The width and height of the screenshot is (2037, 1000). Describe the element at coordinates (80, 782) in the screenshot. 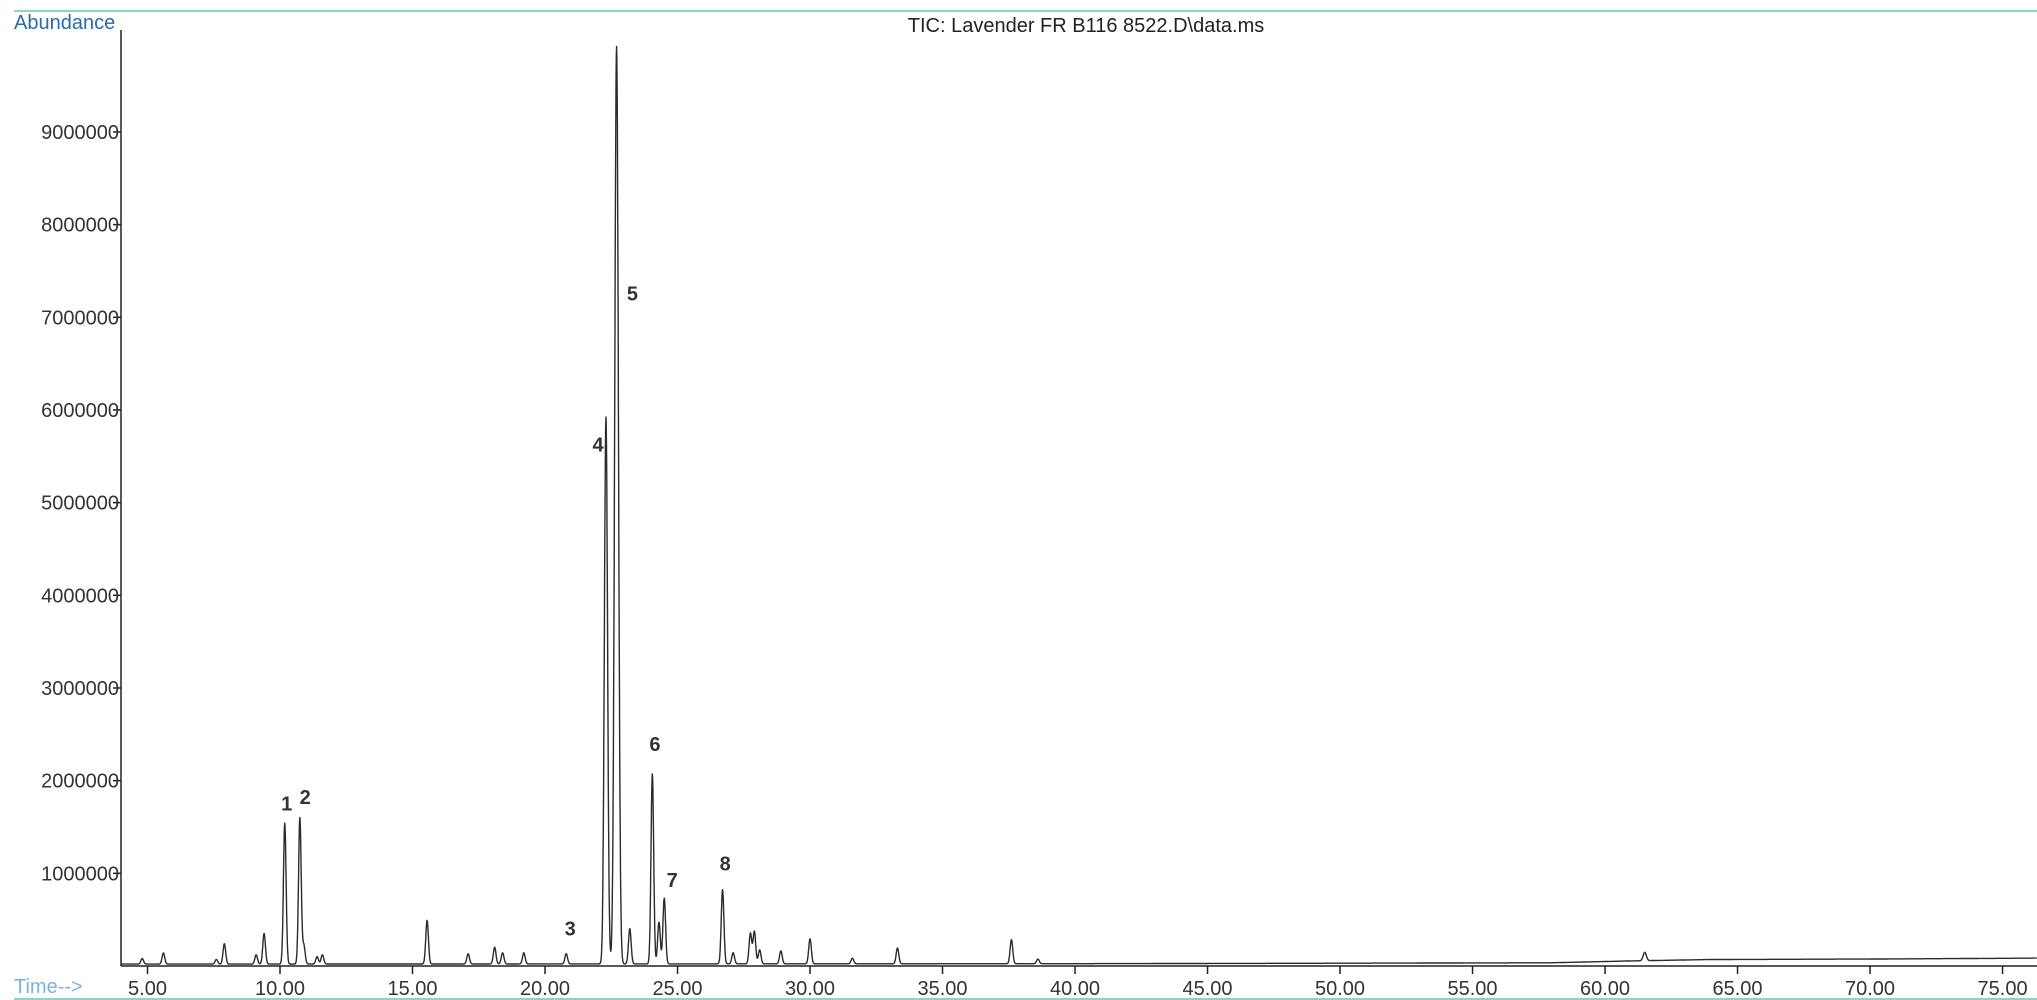

I see `y-tick-label: 2000000` at that location.